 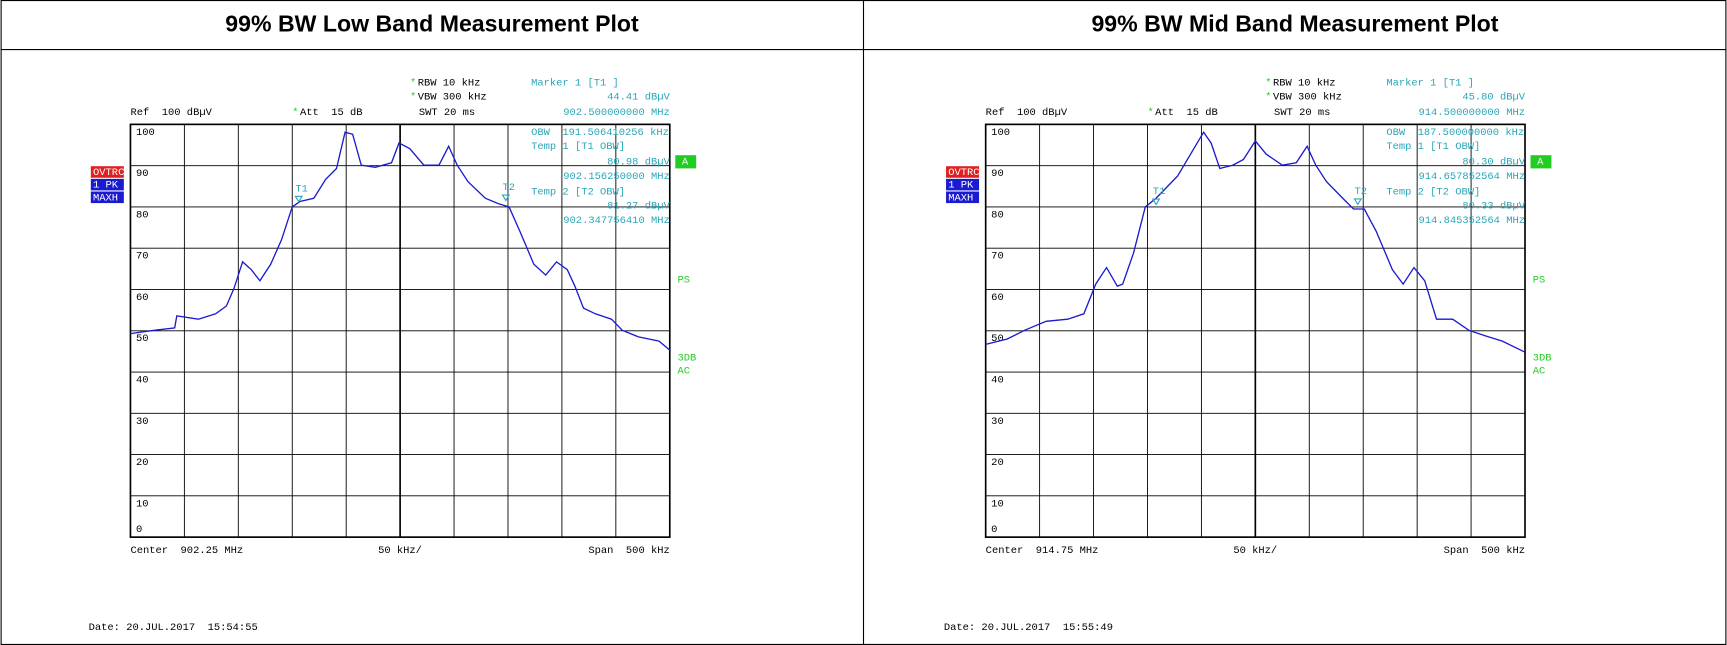 I want to click on obw-info: 81.27 dBµV, so click(x=638, y=207).